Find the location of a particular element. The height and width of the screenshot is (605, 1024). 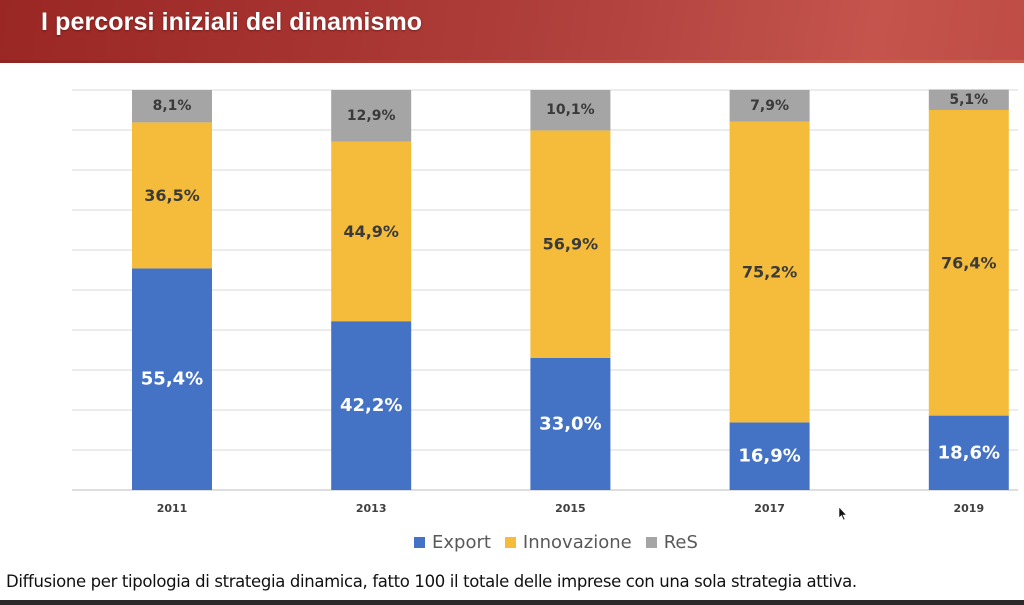

legend-label-res: ReS is located at coordinates (680, 542).